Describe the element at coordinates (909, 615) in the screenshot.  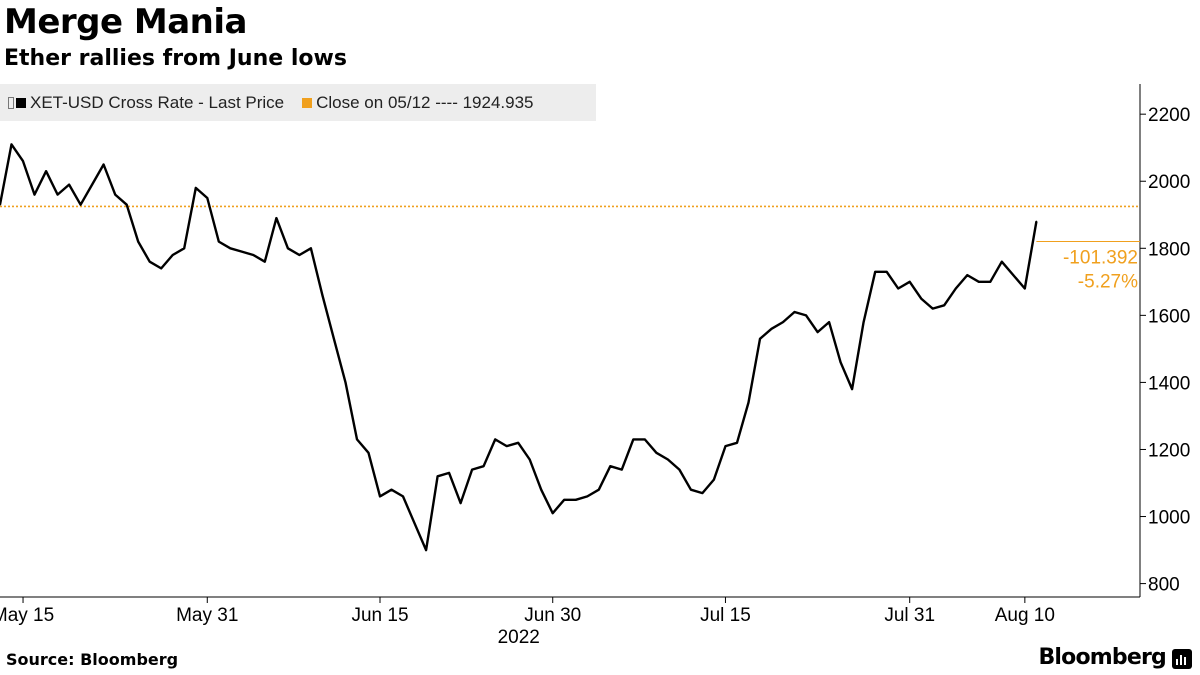
I see `x-tick-label: Jul 31` at that location.